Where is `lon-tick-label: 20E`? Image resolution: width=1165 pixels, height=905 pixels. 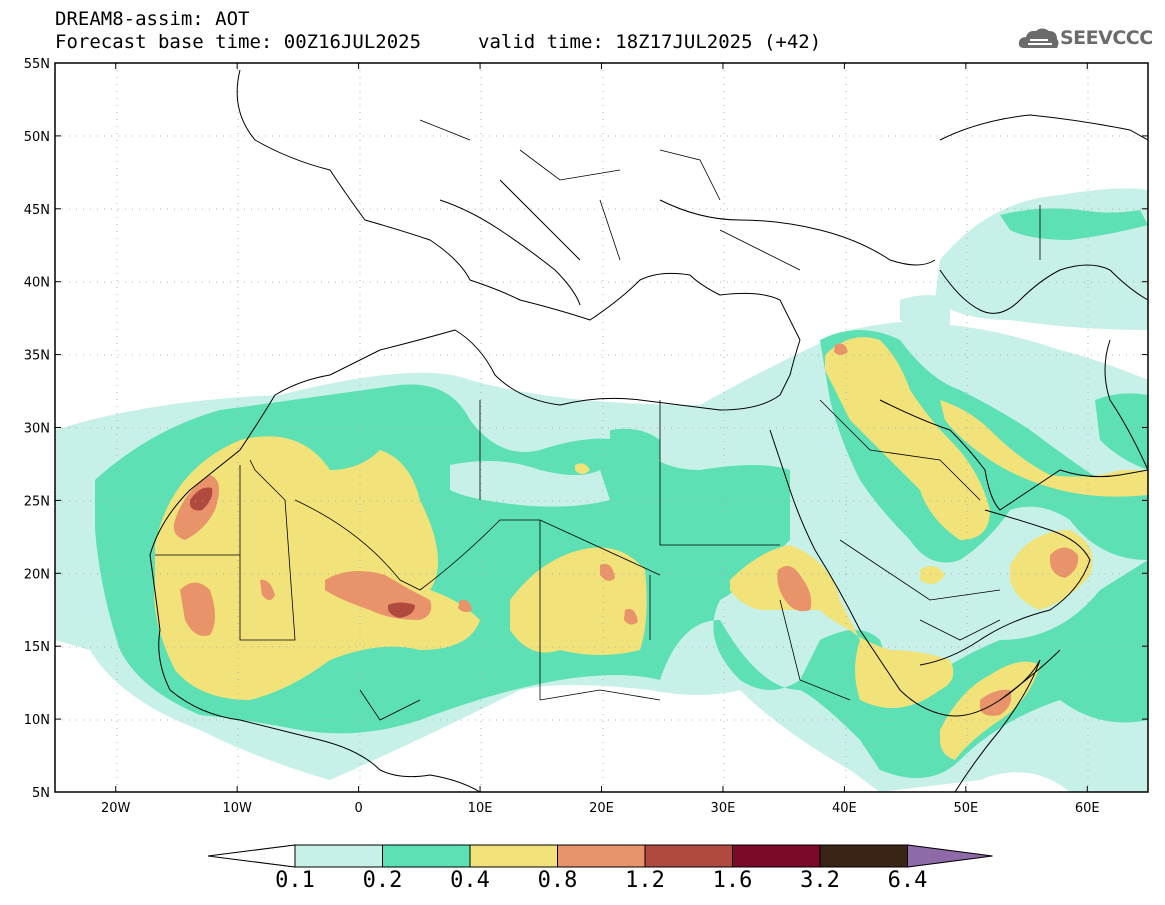 lon-tick-label: 20E is located at coordinates (601, 808).